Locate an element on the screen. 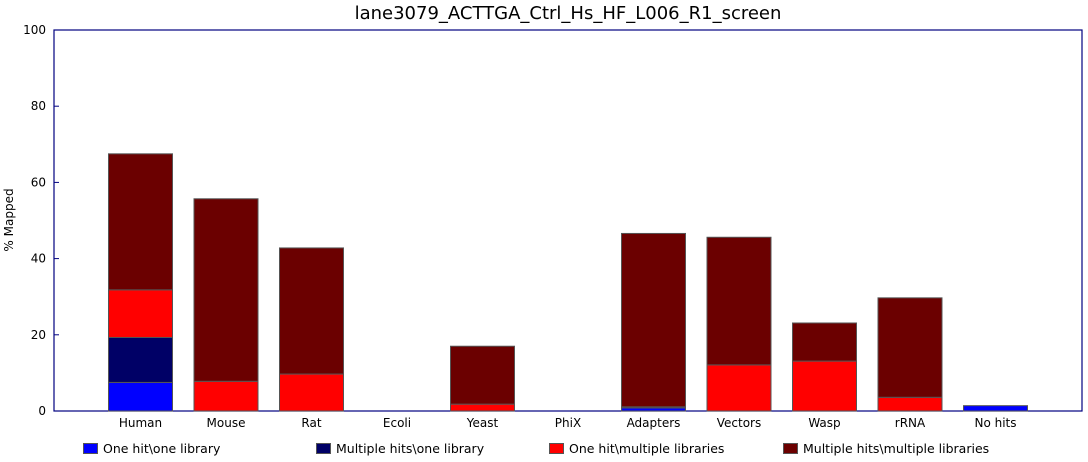  y-tick-label: 60 is located at coordinates (38, 182).